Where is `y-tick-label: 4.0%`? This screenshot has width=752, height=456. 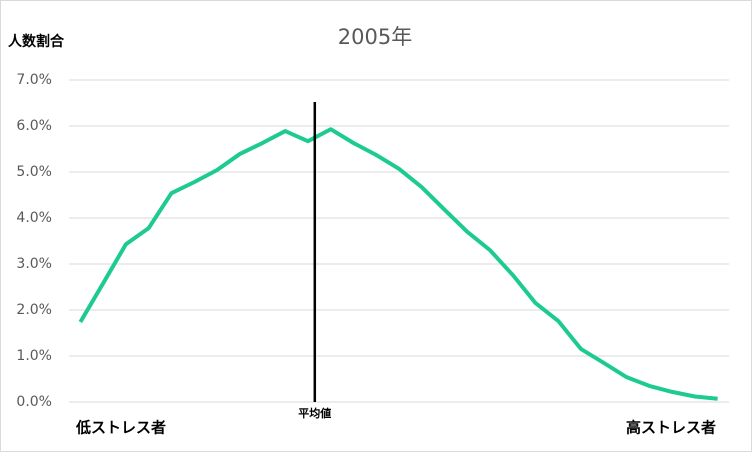 y-tick-label: 4.0% is located at coordinates (34, 218).